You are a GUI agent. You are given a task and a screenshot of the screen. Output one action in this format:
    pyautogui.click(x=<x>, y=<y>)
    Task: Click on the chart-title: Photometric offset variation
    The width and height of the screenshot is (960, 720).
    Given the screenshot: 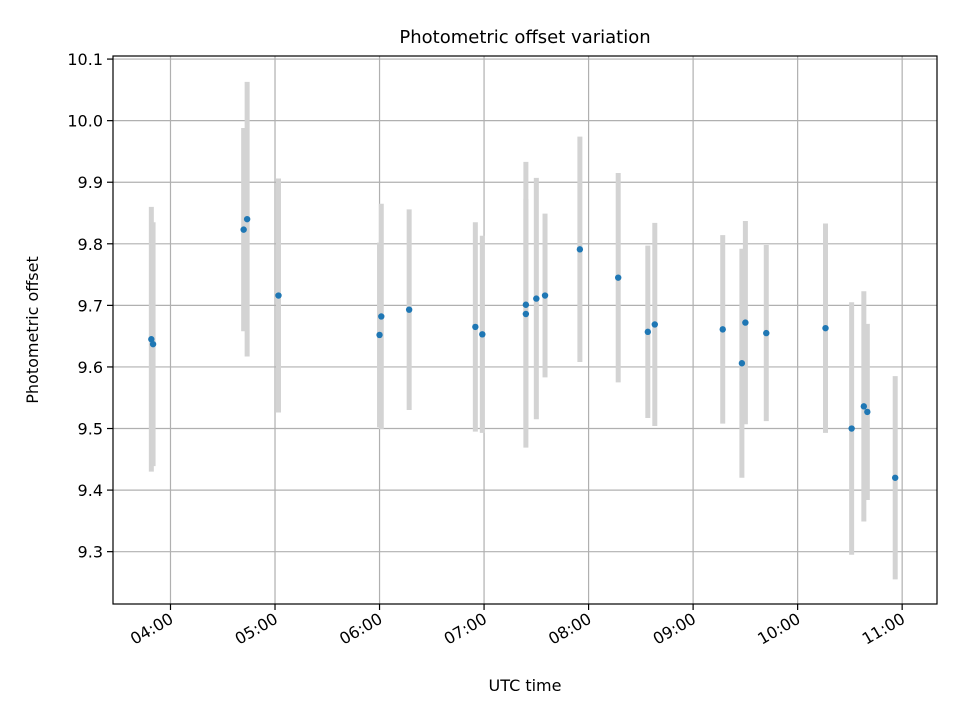 What is the action you would take?
    pyautogui.click(x=524, y=37)
    